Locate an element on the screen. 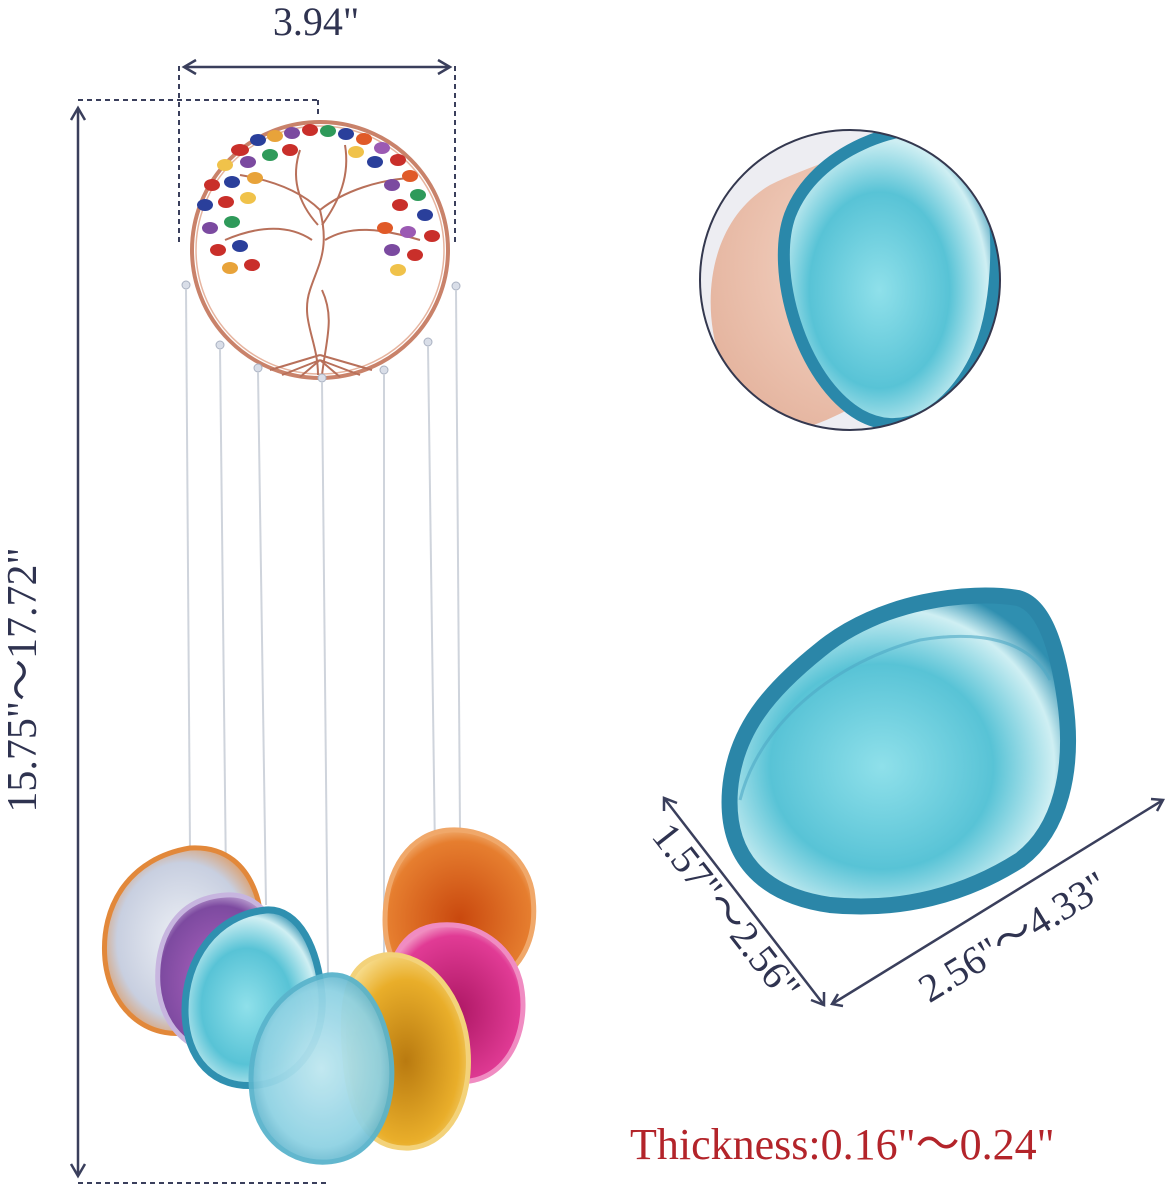 Image resolution: width=1170 pixels, height=1190 pixels. gemstone-chips is located at coordinates (318, 200).